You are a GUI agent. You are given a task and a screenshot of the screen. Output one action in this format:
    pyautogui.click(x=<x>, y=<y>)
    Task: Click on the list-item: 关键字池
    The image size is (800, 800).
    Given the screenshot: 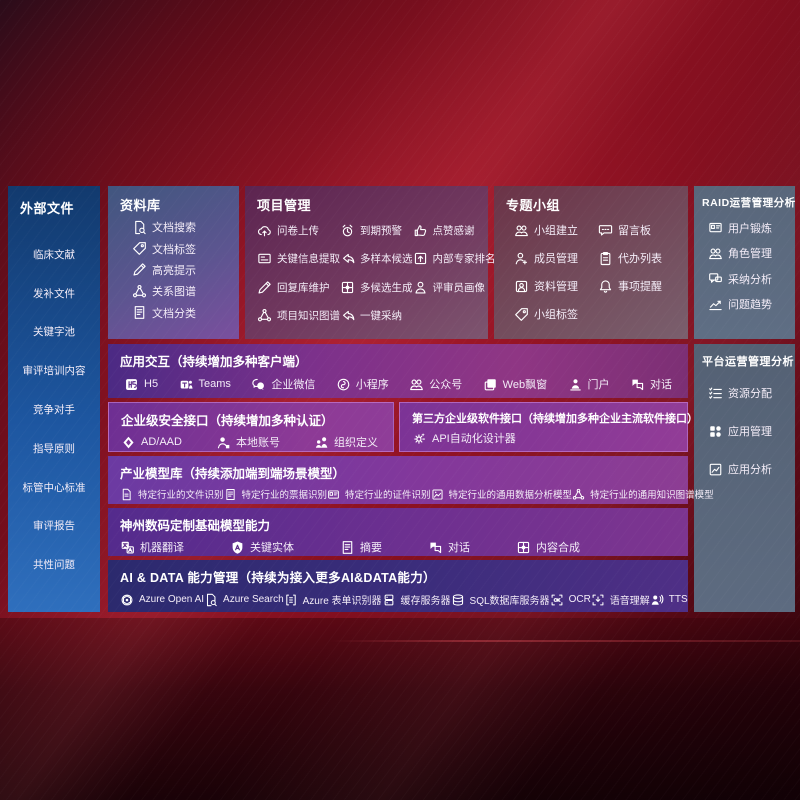 What is the action you would take?
    pyautogui.click(x=54, y=331)
    